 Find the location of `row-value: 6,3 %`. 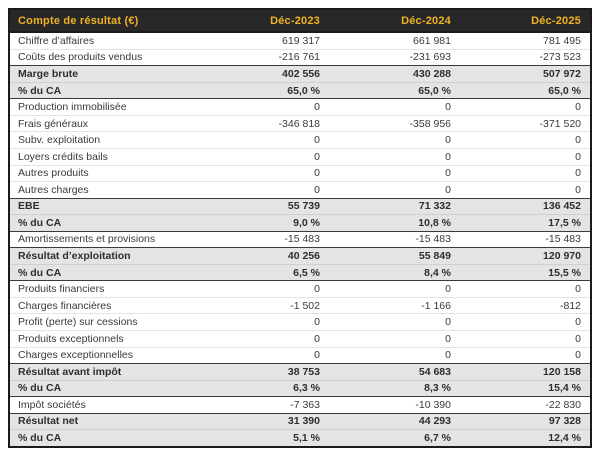

row-value: 6,3 % is located at coordinates (263, 388).